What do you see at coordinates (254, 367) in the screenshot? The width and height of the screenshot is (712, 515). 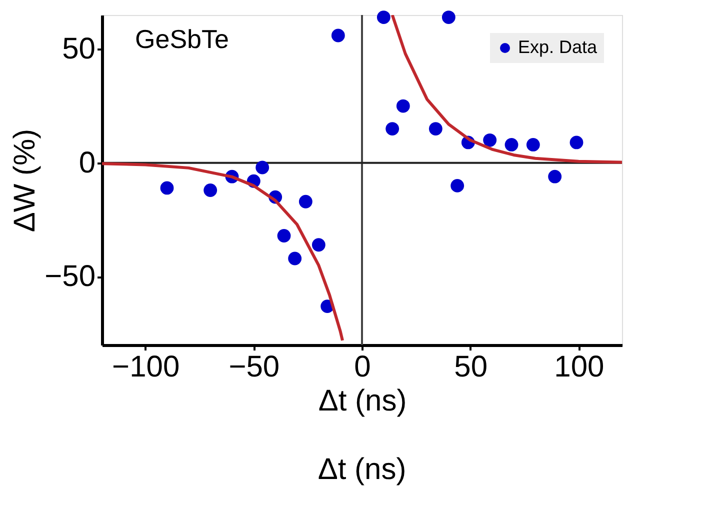 I see `x-tick-label: −50` at bounding box center [254, 367].